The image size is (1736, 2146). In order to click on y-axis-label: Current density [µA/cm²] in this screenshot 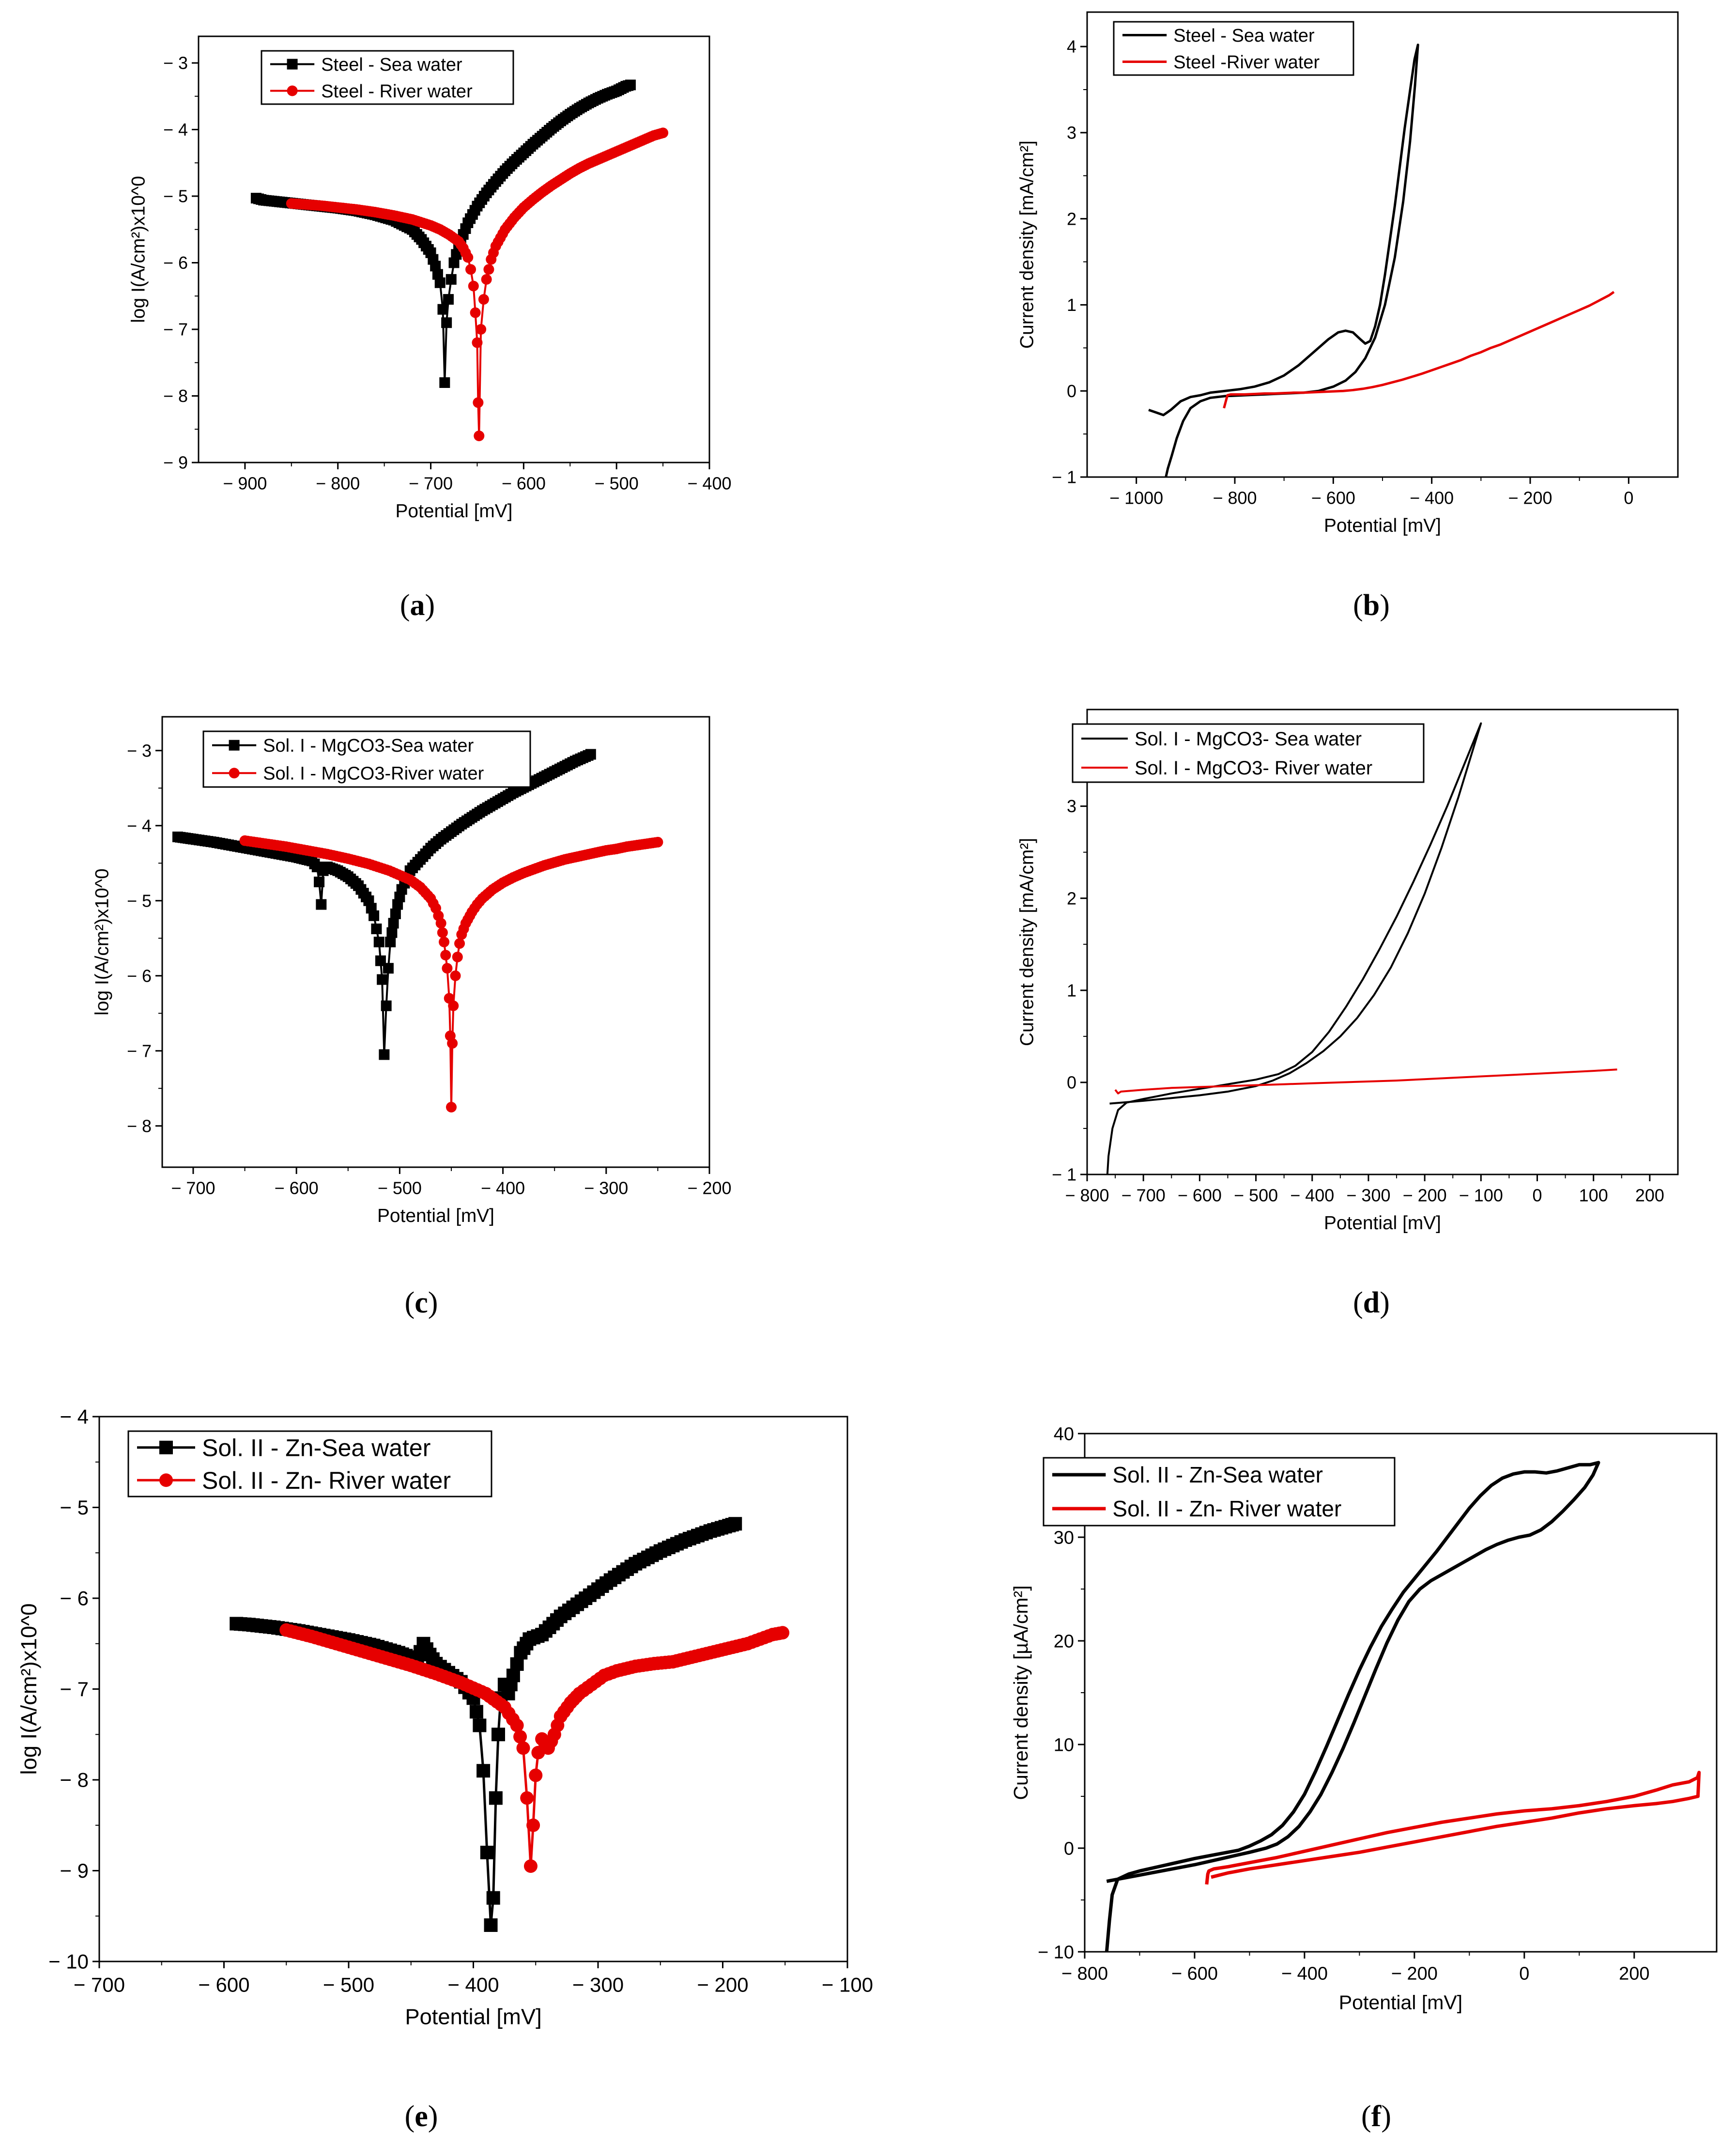, I will do `click(1021, 1692)`.